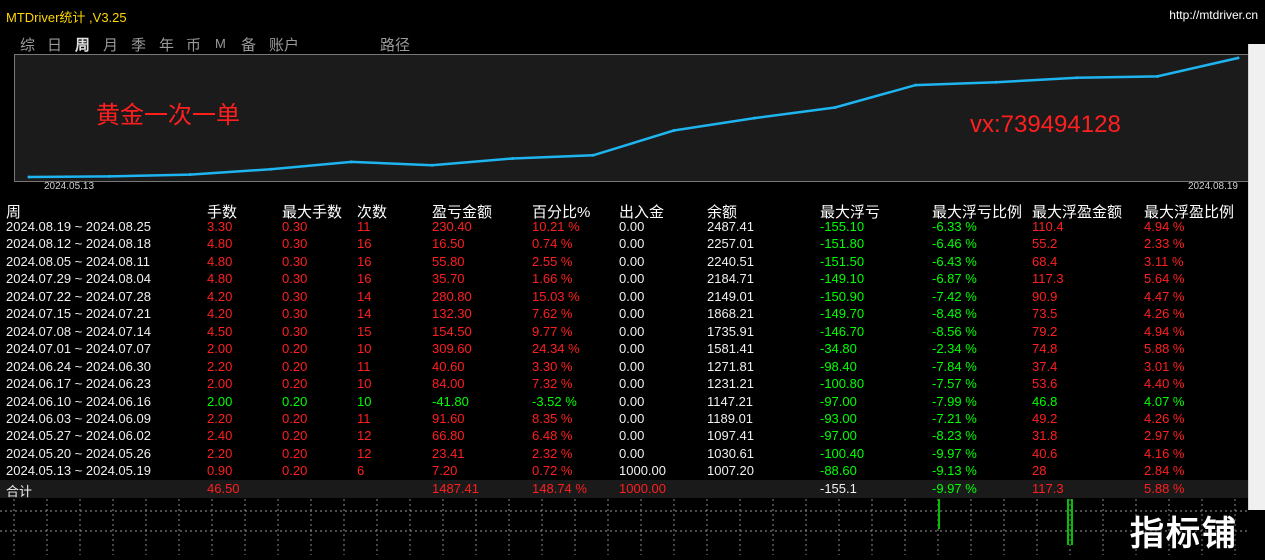 This screenshot has width=1265, height=560. Describe the element at coordinates (1213, 15) in the screenshot. I see `website-link: http://mtdriver.cn` at that location.